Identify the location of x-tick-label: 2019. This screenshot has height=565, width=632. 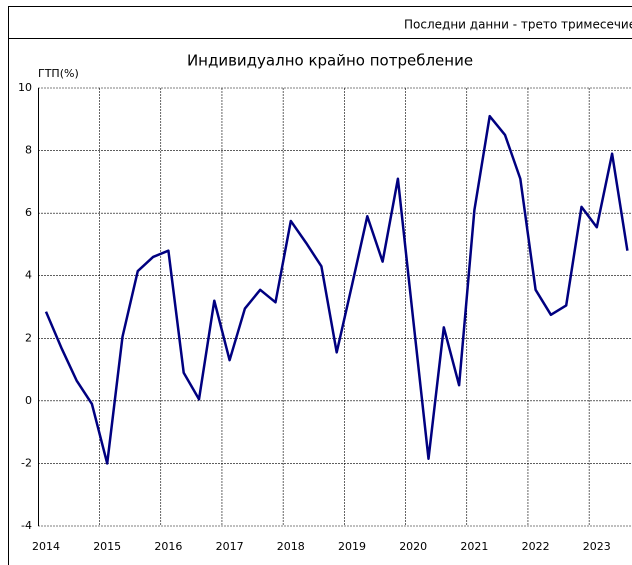
(352, 546).